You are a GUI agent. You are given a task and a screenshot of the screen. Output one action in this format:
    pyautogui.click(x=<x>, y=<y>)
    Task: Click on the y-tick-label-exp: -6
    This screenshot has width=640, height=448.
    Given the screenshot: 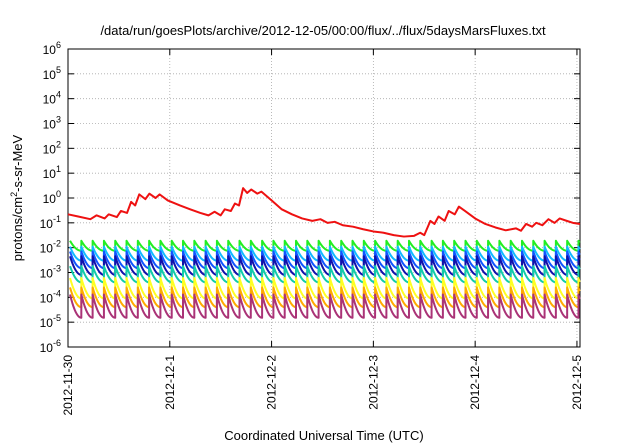 What is the action you would take?
    pyautogui.click(x=57, y=343)
    